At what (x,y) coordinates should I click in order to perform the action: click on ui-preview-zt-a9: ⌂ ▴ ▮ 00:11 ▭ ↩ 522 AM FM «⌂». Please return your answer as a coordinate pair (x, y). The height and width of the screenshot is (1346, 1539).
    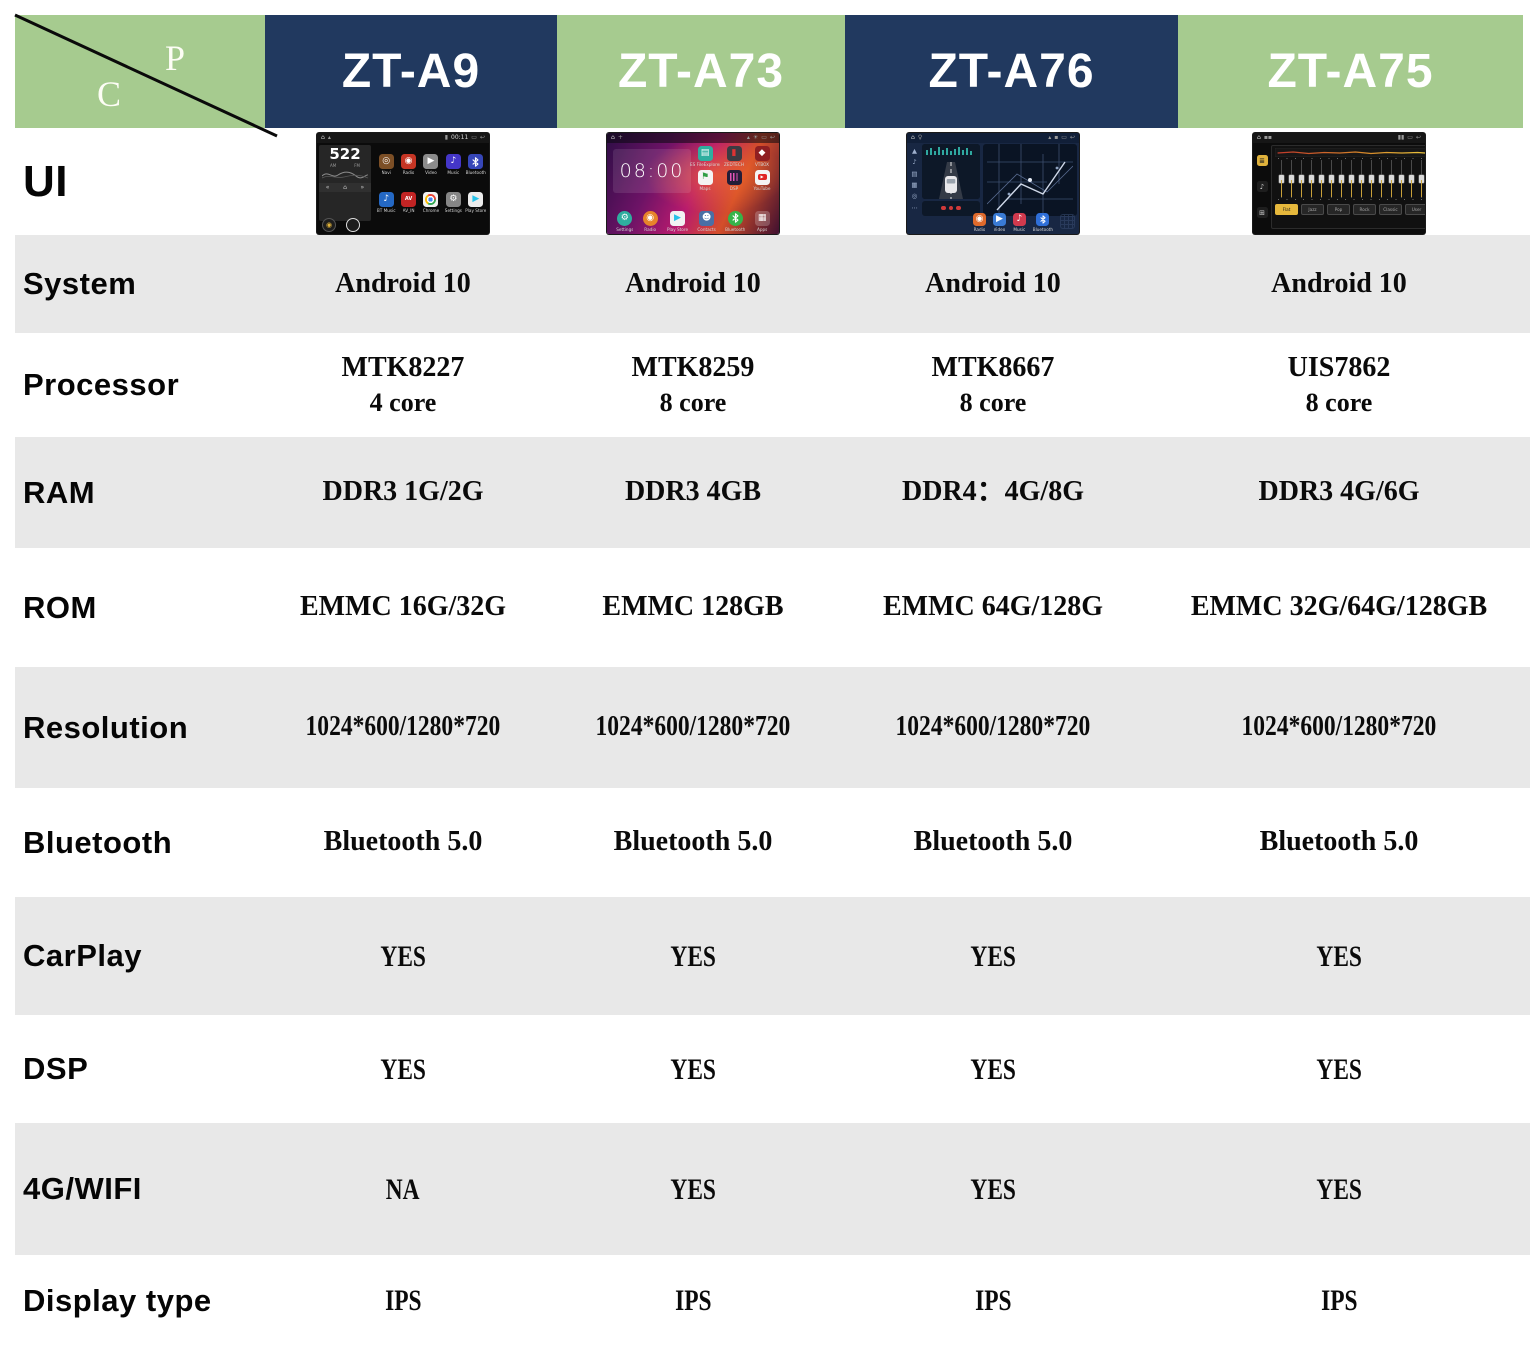
    Looking at the image, I should click on (403, 183).